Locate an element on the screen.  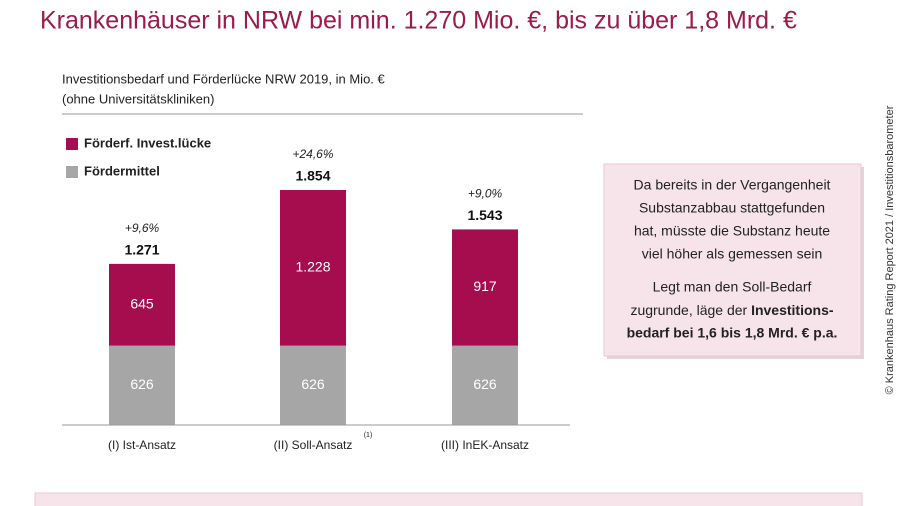
value-label: 1.228 is located at coordinates (312, 267).